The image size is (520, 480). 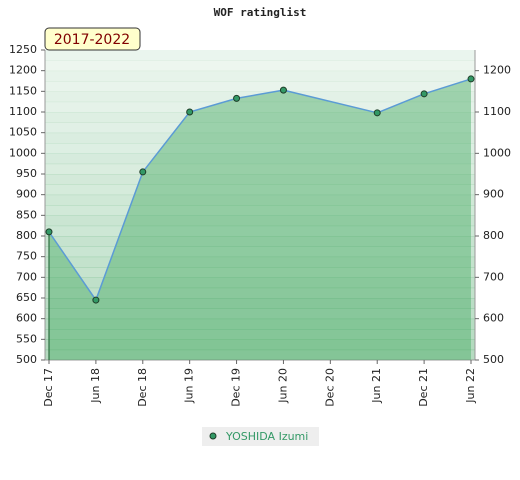 I want to click on x-tick-label: Jun 21, so click(x=376, y=386).